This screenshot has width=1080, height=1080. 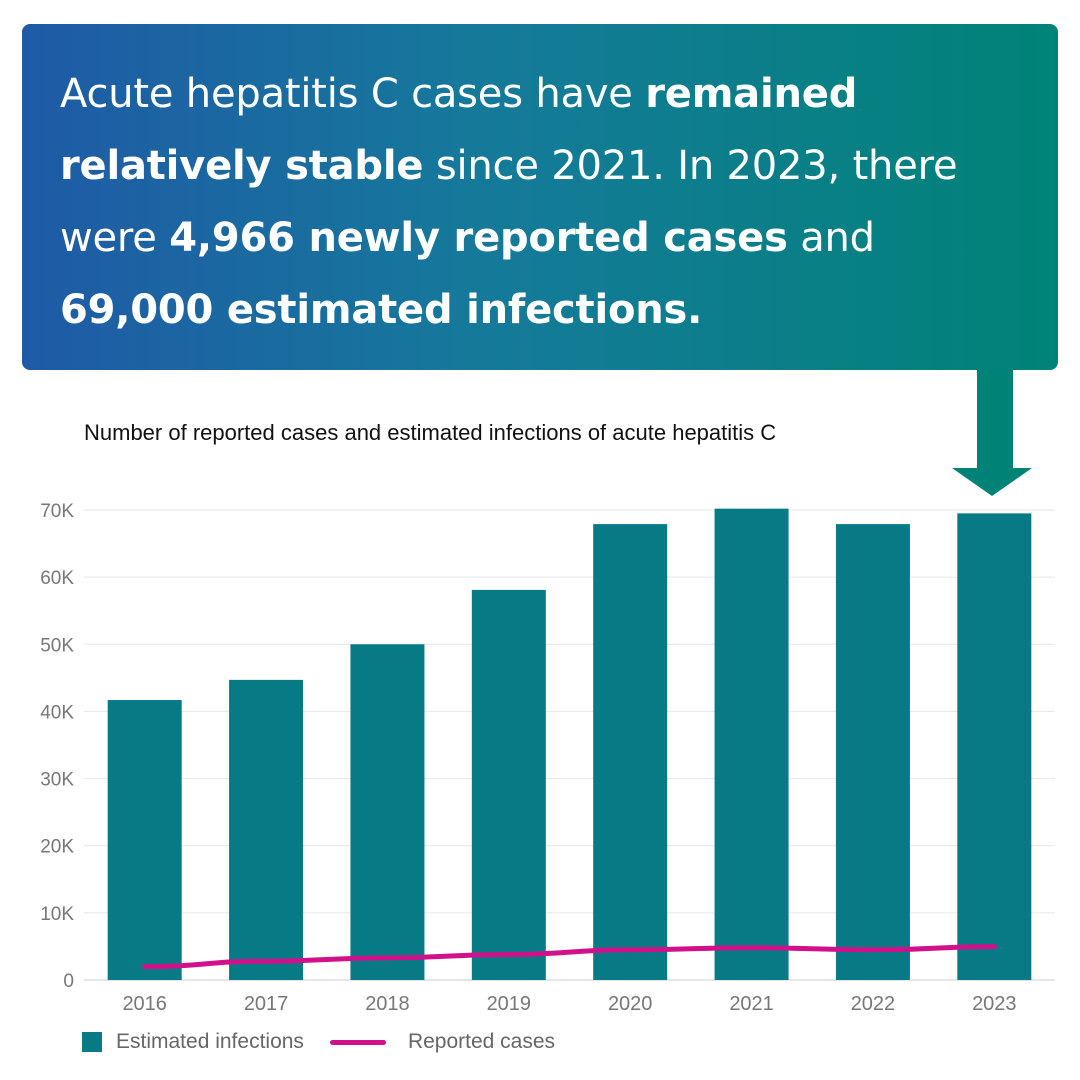 I want to click on y-tick-label: 20K, so click(x=57, y=847).